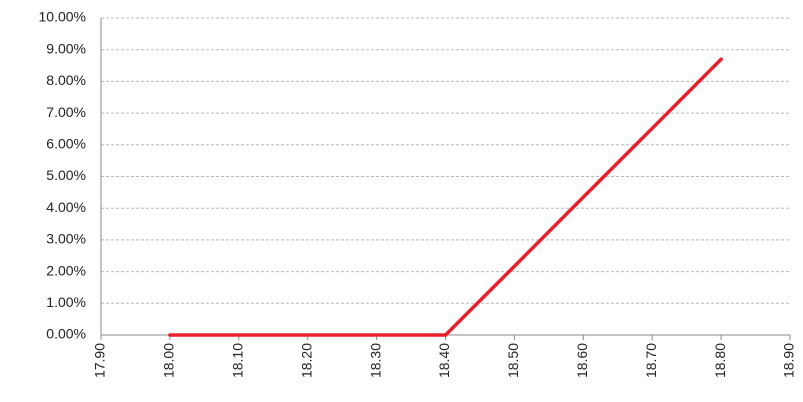 Image resolution: width=803 pixels, height=402 pixels. What do you see at coordinates (238, 360) in the screenshot?
I see `x-tick-label: 18.10` at bounding box center [238, 360].